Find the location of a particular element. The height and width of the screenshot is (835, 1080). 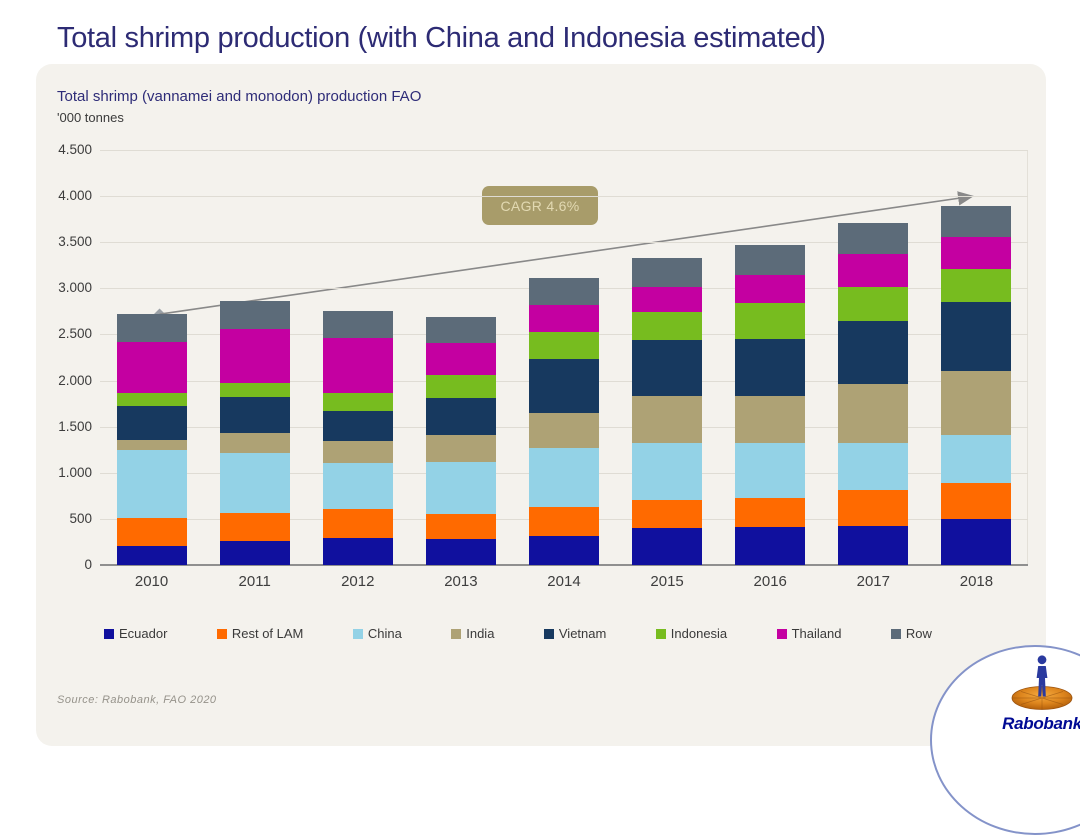

stacked-bar-2010 is located at coordinates (151, 439).